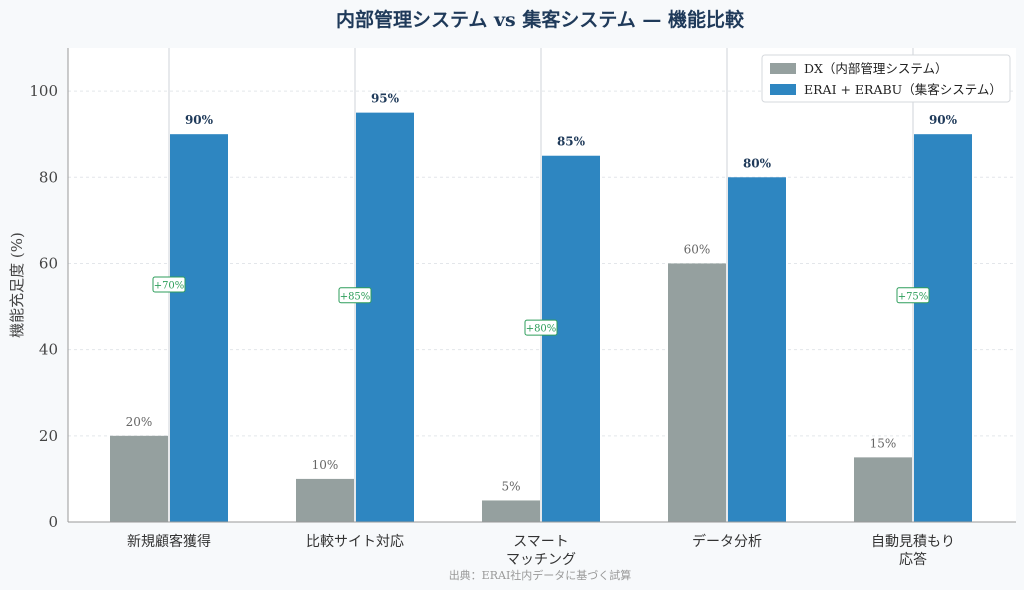  What do you see at coordinates (169, 541) in the screenshot?
I see `x-tick-label: 新規顧客獲得` at bounding box center [169, 541].